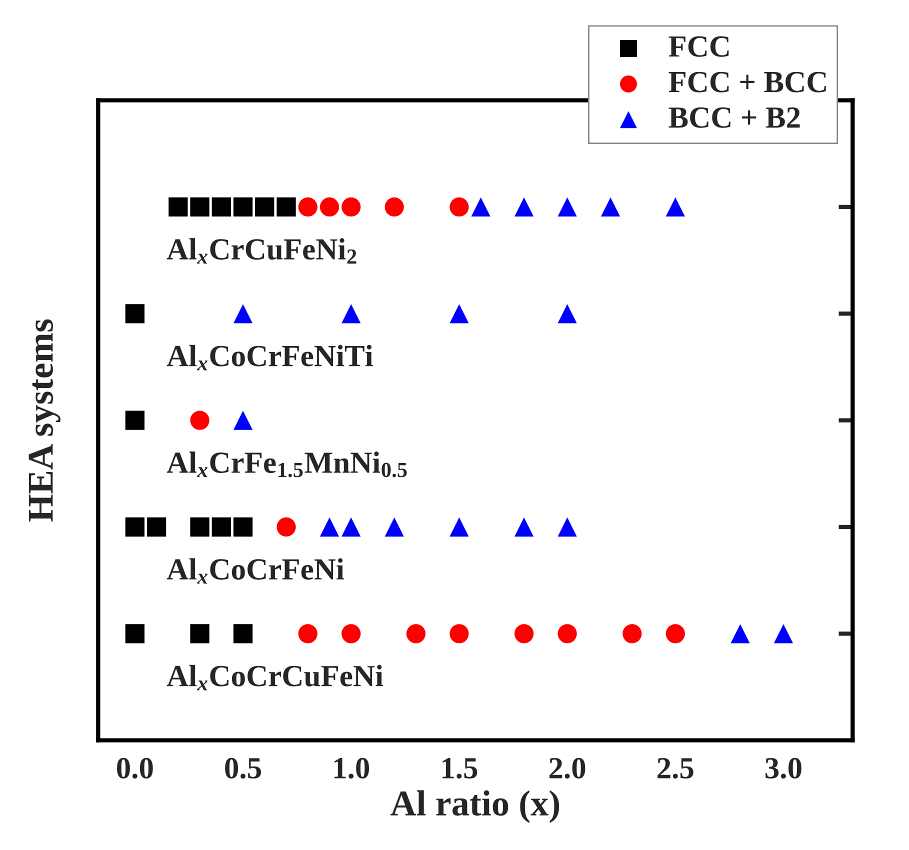 The height and width of the screenshot is (850, 909). What do you see at coordinates (134, 768) in the screenshot?
I see `x-tick-label: 0.0` at bounding box center [134, 768].